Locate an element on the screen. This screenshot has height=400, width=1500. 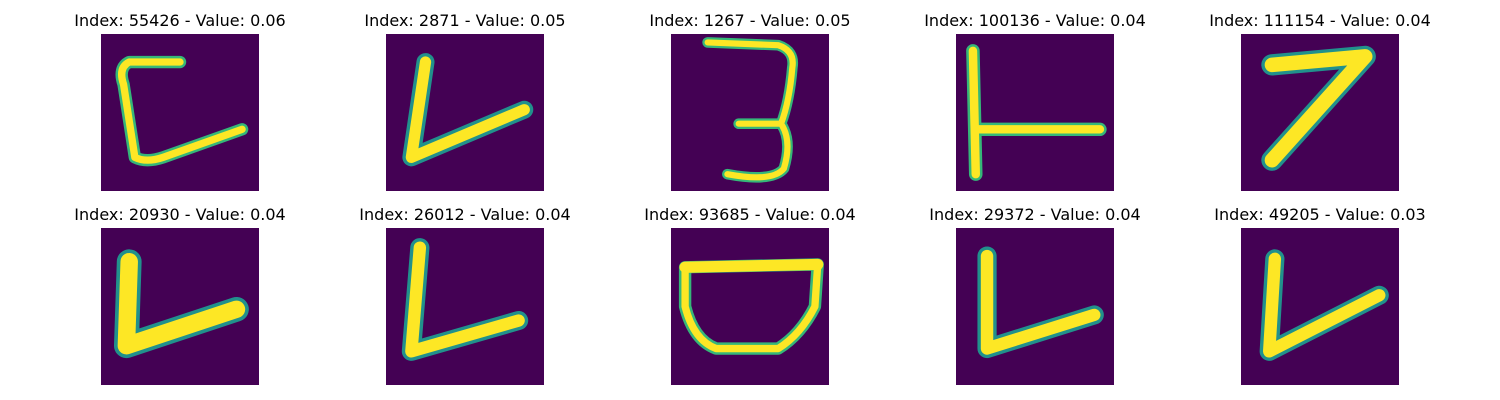
panel-2: Index: 2871 - Value: 0.05 is located at coordinates (465, 100).